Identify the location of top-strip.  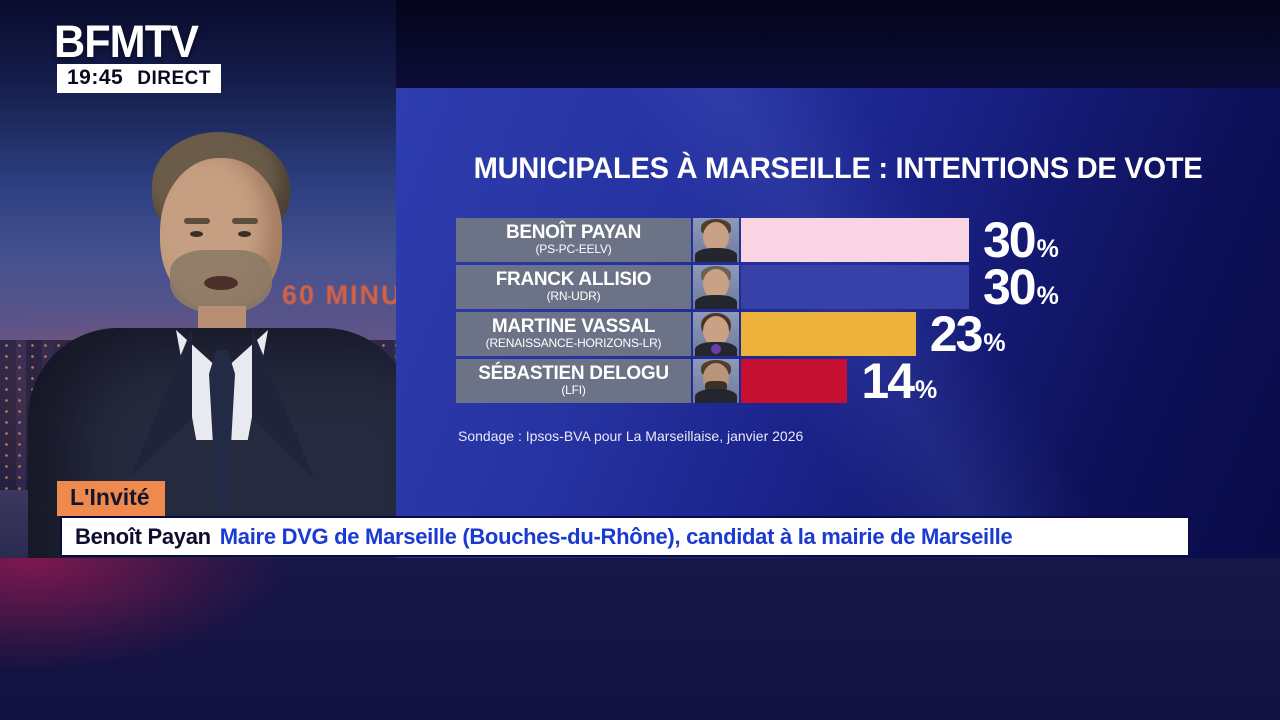
(838, 45).